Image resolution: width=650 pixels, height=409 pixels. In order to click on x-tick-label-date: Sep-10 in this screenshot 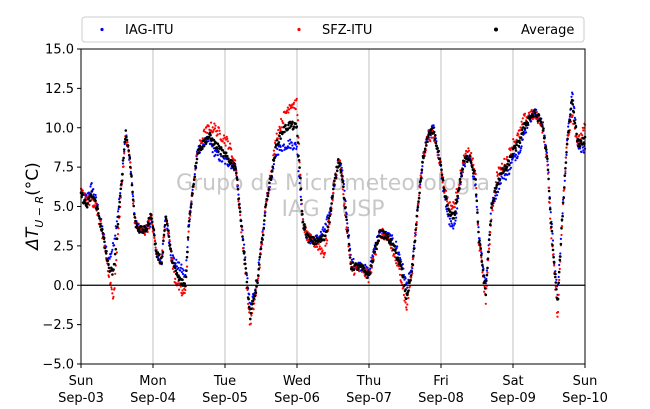, I will do `click(585, 398)`.